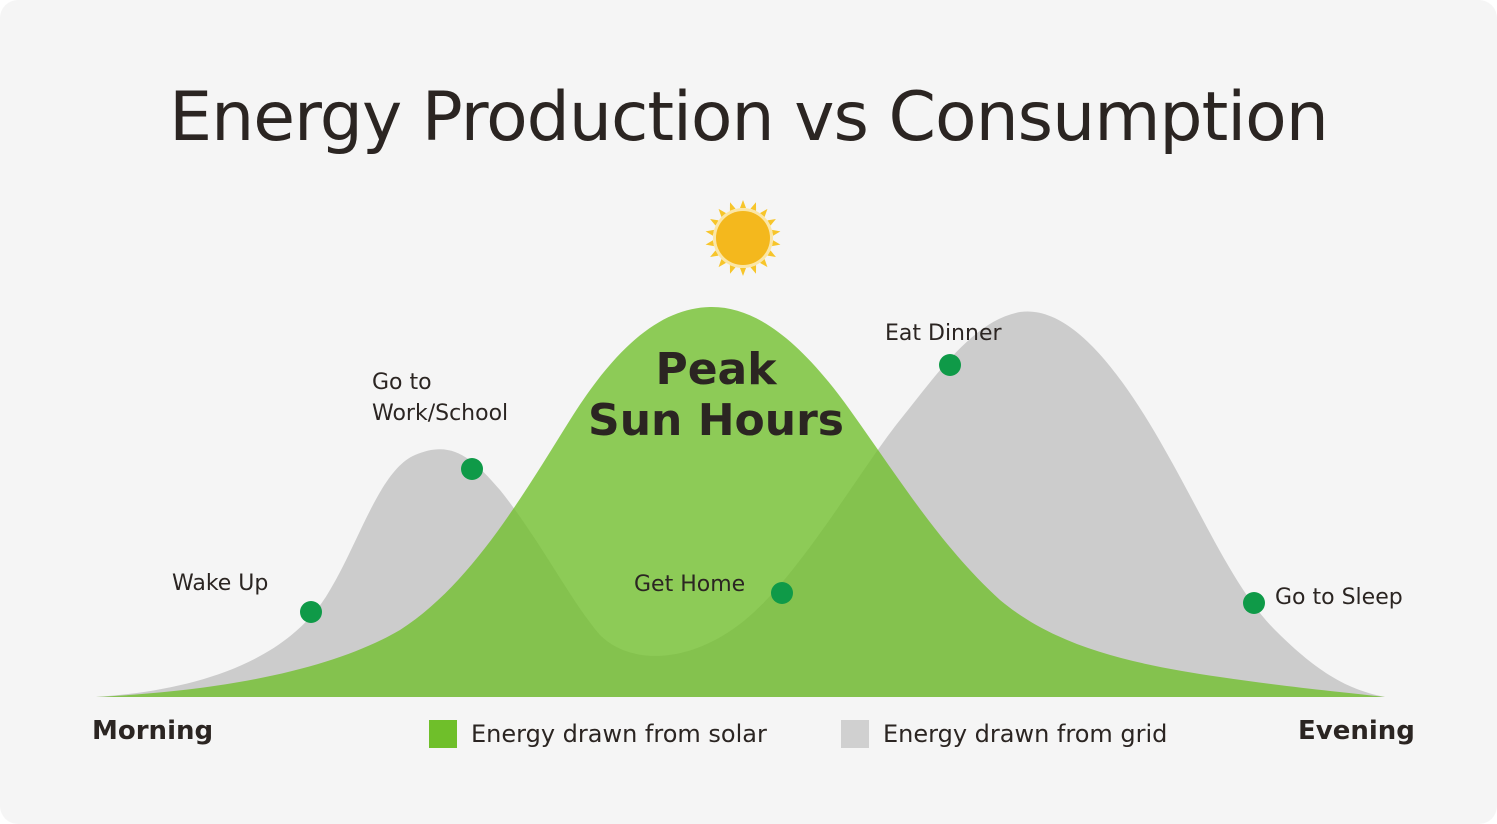 This screenshot has height=824, width=1497. Describe the element at coordinates (716, 420) in the screenshot. I see `peak-label-line2: Sun Hours` at that location.